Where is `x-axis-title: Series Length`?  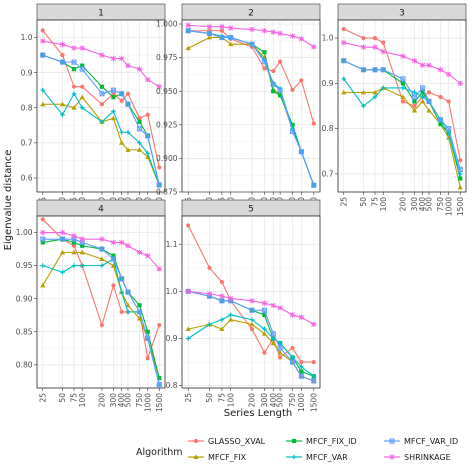
x-axis-title: Series Length is located at coordinates (258, 413).